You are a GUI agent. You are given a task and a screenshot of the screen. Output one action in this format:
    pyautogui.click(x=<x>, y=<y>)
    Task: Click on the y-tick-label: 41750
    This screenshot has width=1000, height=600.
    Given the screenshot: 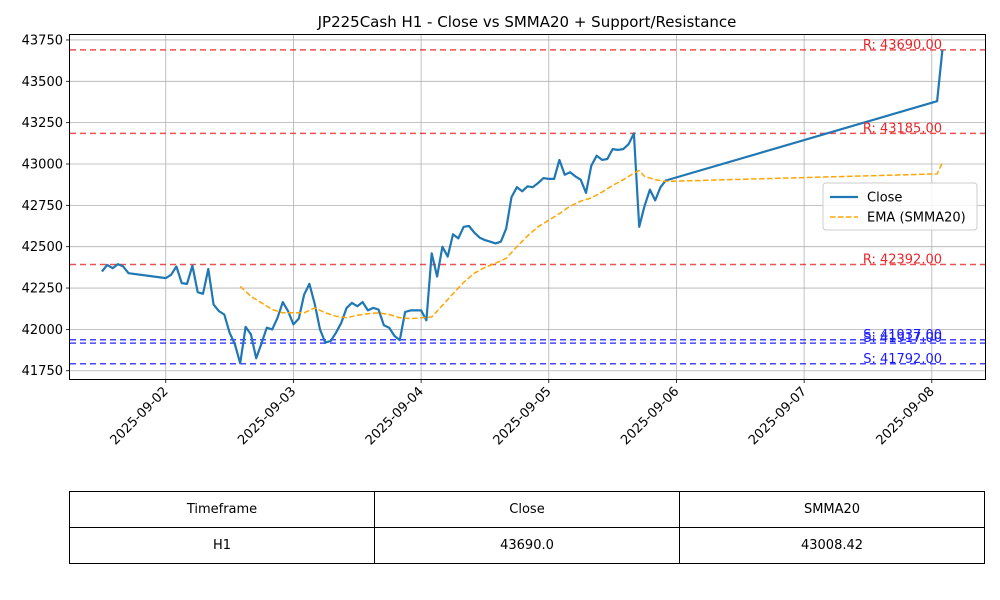 What is the action you would take?
    pyautogui.click(x=42, y=371)
    